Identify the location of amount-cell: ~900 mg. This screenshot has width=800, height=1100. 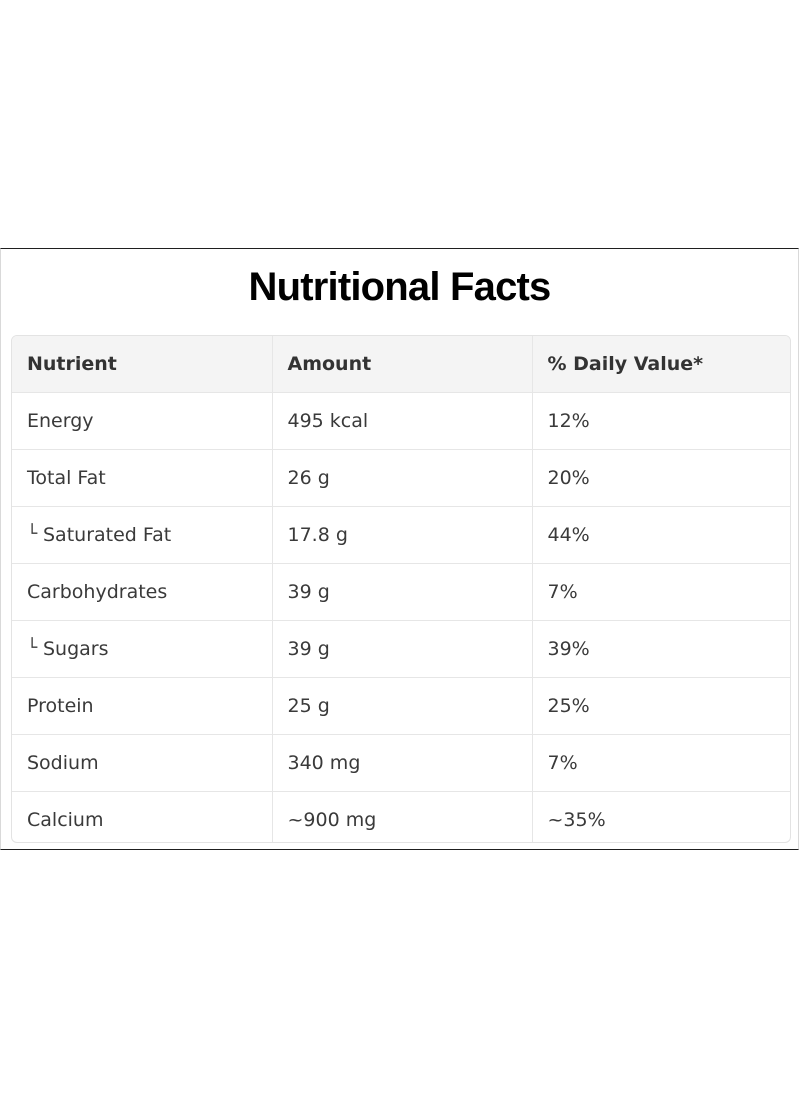
(402, 816).